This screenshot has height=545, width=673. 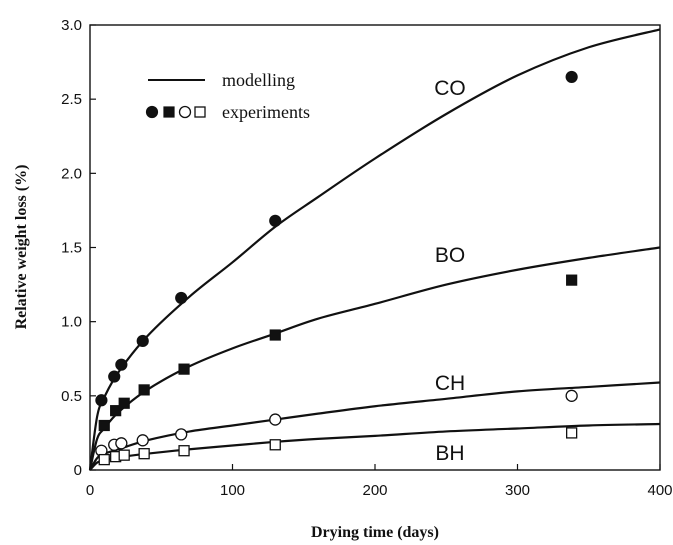 What do you see at coordinates (71, 25) in the screenshot?
I see `y-tick-label: 3.0` at bounding box center [71, 25].